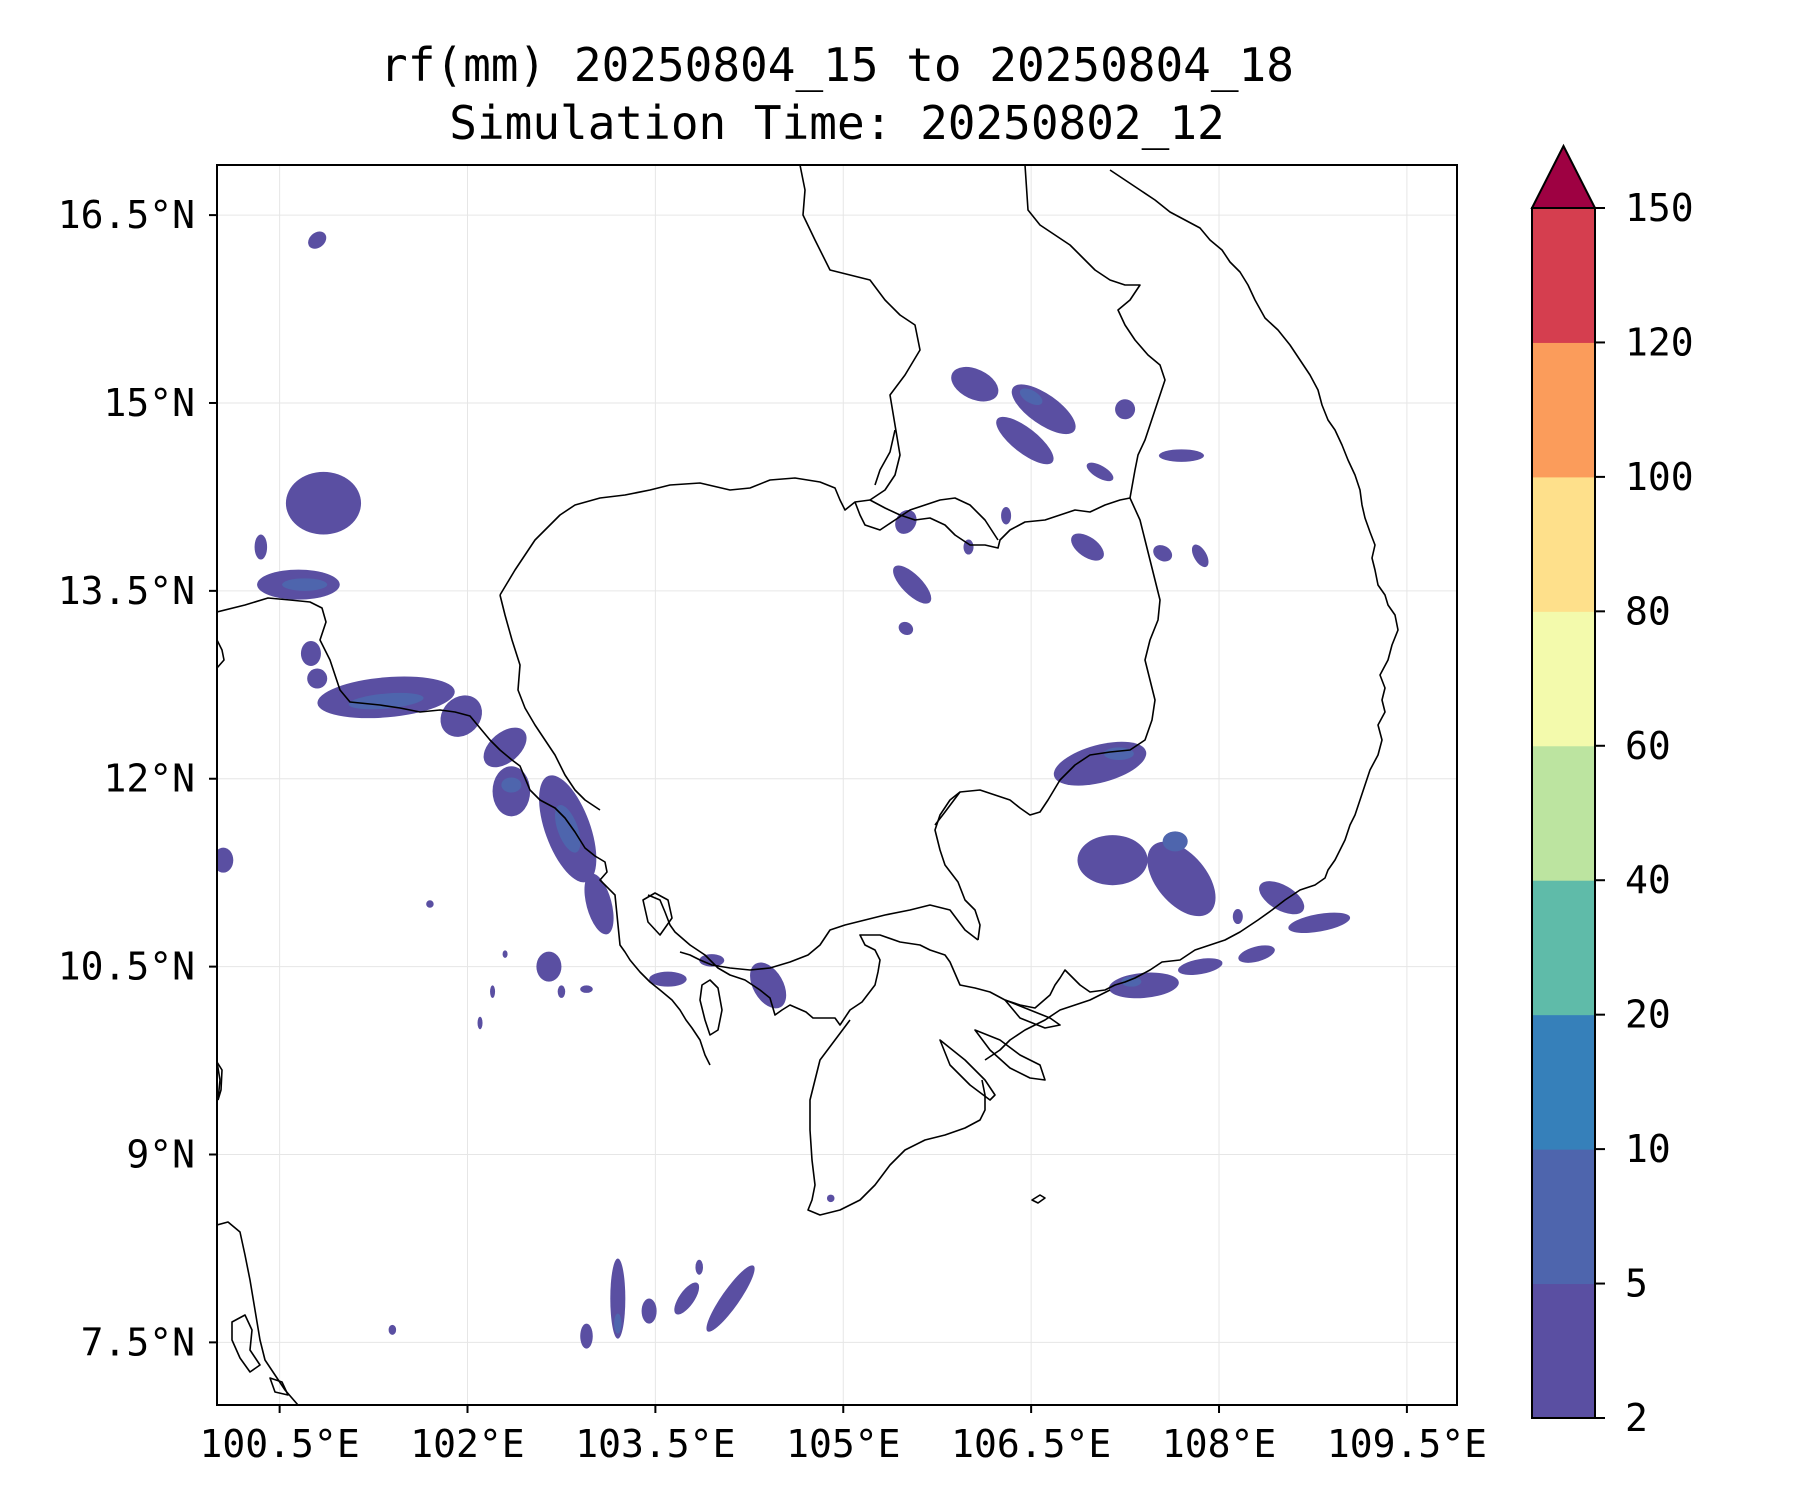  I want to click on colorbar-label: 20, so click(1648, 1015).